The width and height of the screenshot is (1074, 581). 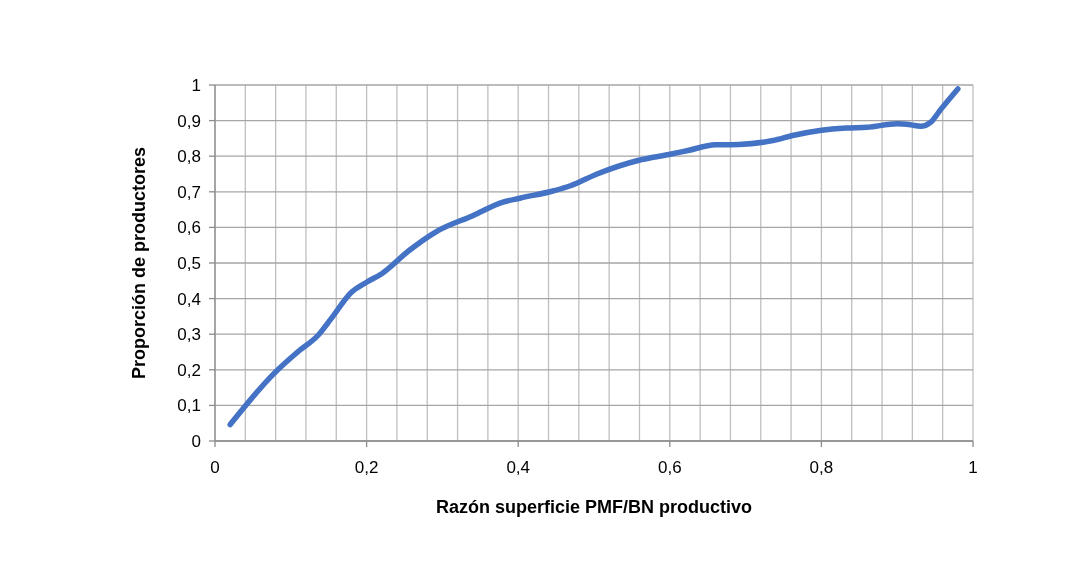 What do you see at coordinates (189, 299) in the screenshot?
I see `y-tick-label: 0,4` at bounding box center [189, 299].